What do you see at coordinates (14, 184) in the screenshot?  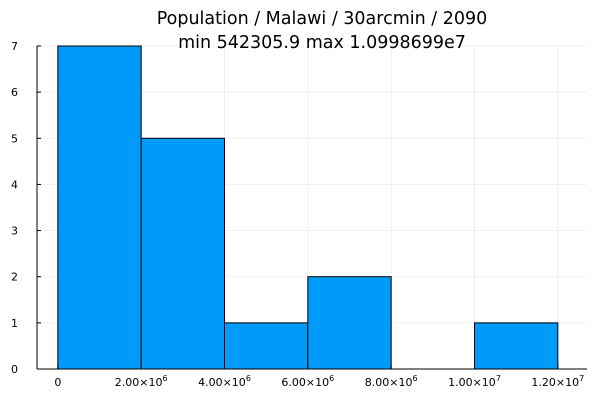 I see `y-tick-label: 4` at bounding box center [14, 184].